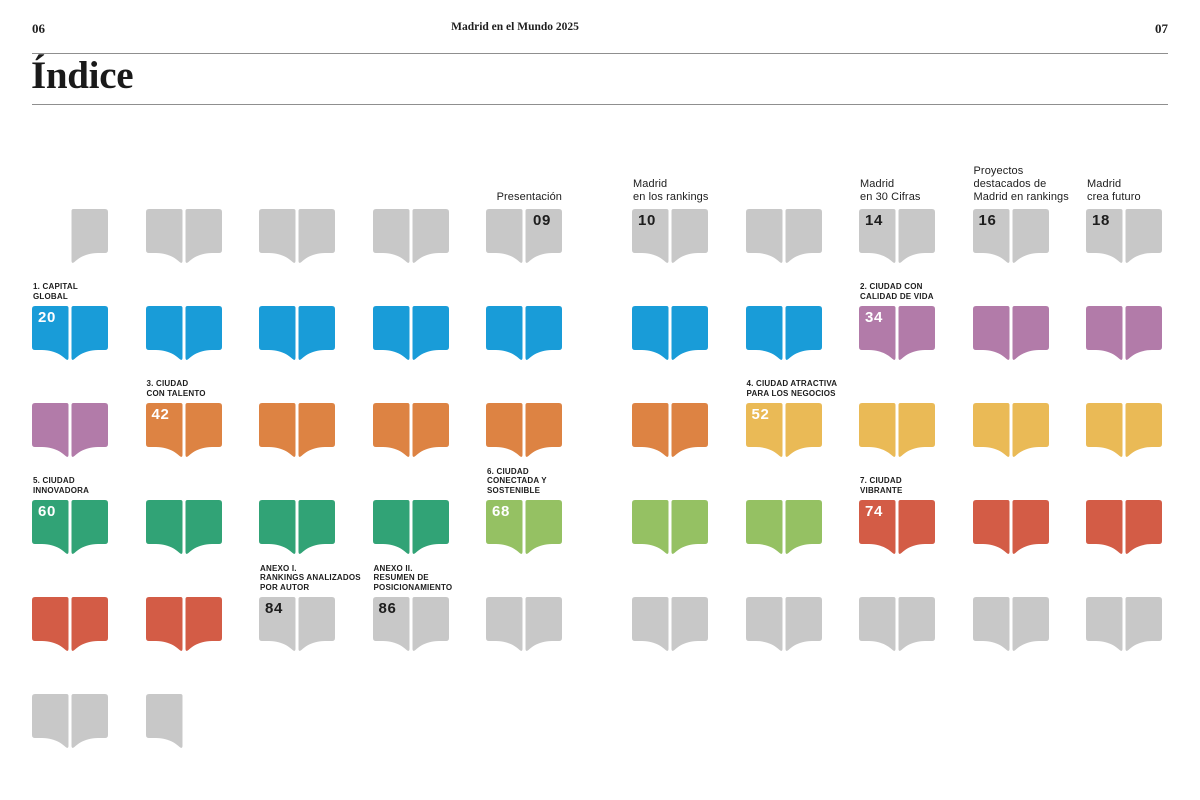  Describe the element at coordinates (1161, 28) in the screenshot. I see `page-number-right: 07` at that location.